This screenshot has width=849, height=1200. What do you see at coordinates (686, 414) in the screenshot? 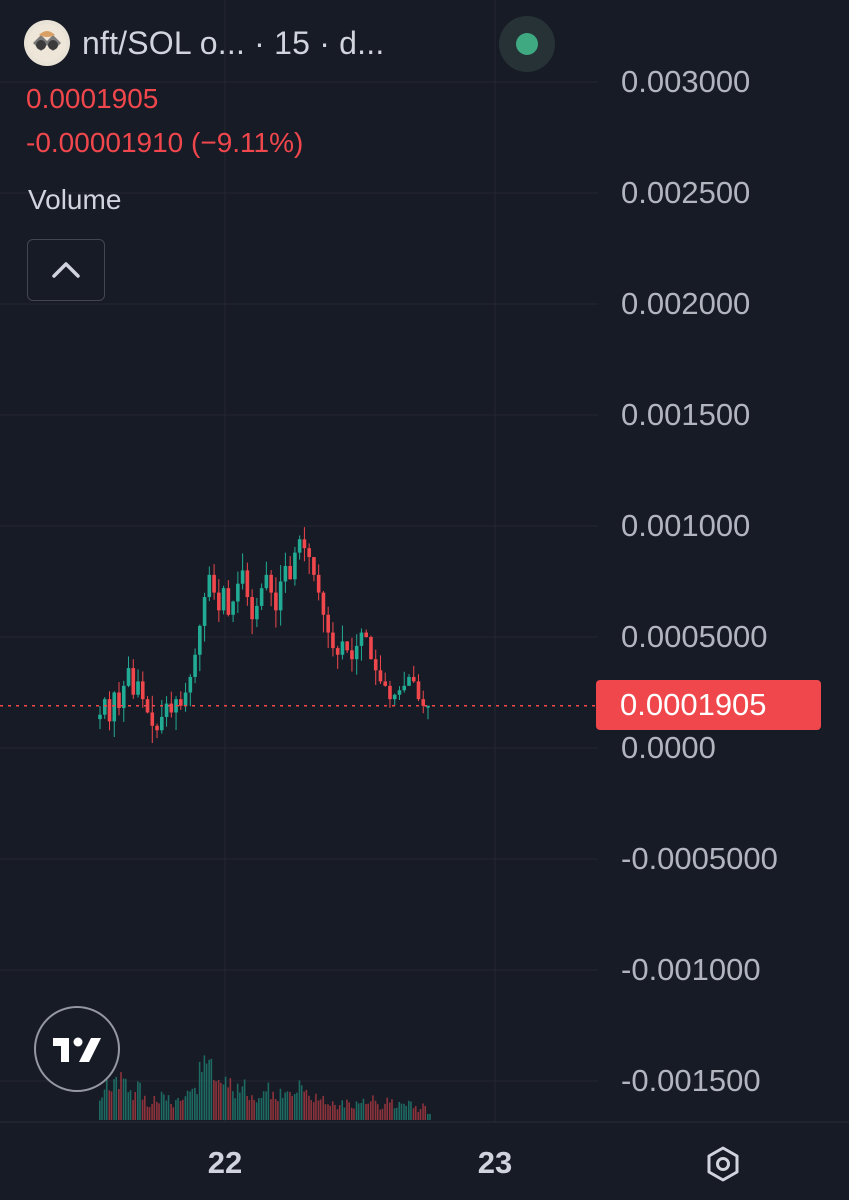
I see `price-axis-label: 0.001500` at bounding box center [686, 414].